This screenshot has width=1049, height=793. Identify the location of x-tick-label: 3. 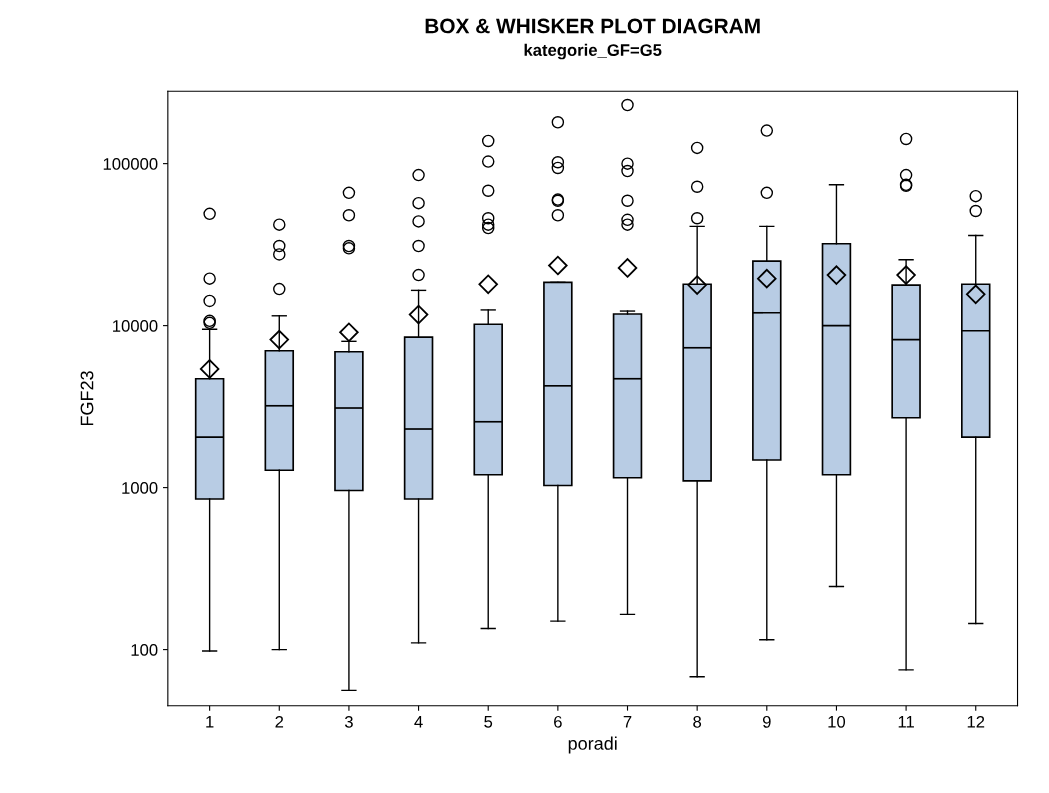
(348, 721).